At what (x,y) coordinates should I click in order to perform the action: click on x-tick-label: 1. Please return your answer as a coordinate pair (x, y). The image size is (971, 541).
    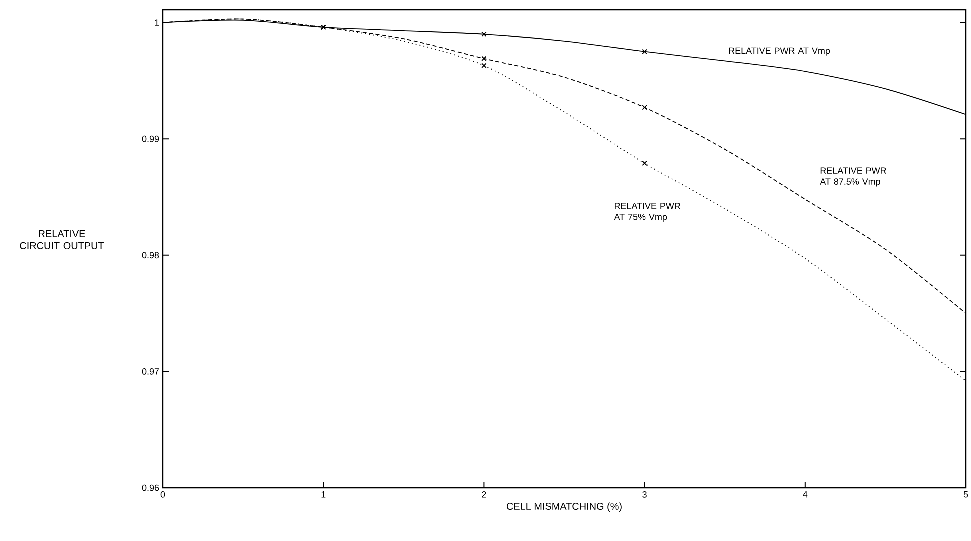
    Looking at the image, I should click on (324, 495).